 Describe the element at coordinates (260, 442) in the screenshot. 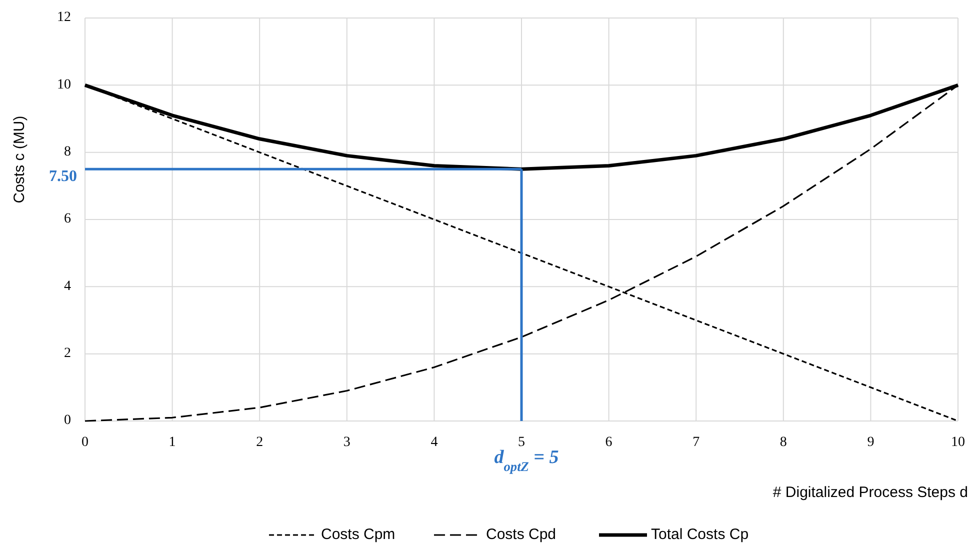

I see `x-tick-label: 2` at that location.